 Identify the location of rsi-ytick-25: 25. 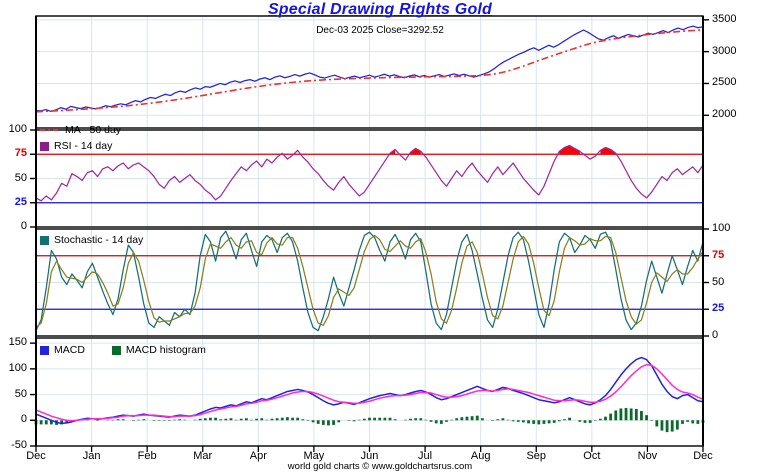
(20, 201).